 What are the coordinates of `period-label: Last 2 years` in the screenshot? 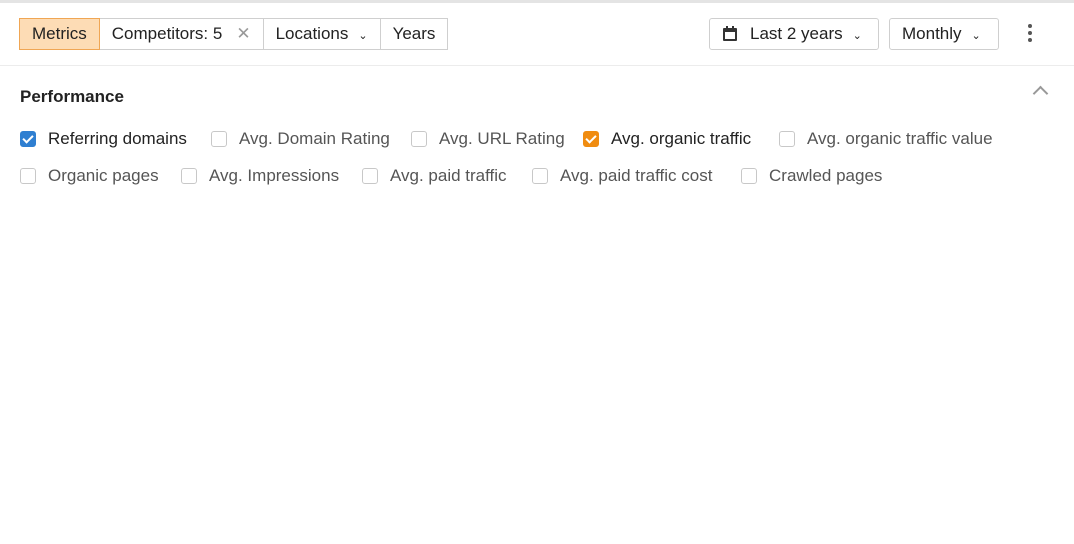 It's located at (796, 33).